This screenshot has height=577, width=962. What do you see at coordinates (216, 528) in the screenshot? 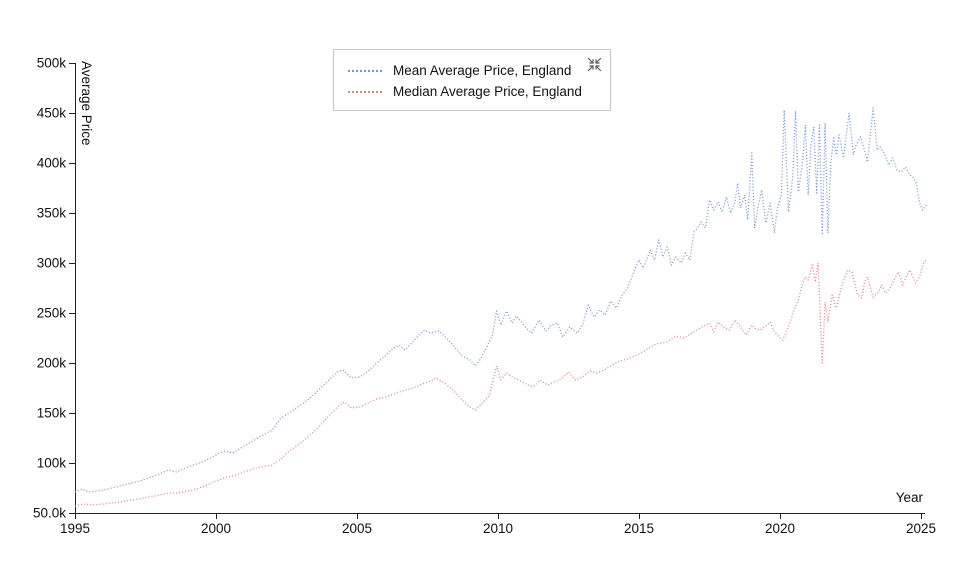
I see `x-tick-label: 2000` at bounding box center [216, 528].